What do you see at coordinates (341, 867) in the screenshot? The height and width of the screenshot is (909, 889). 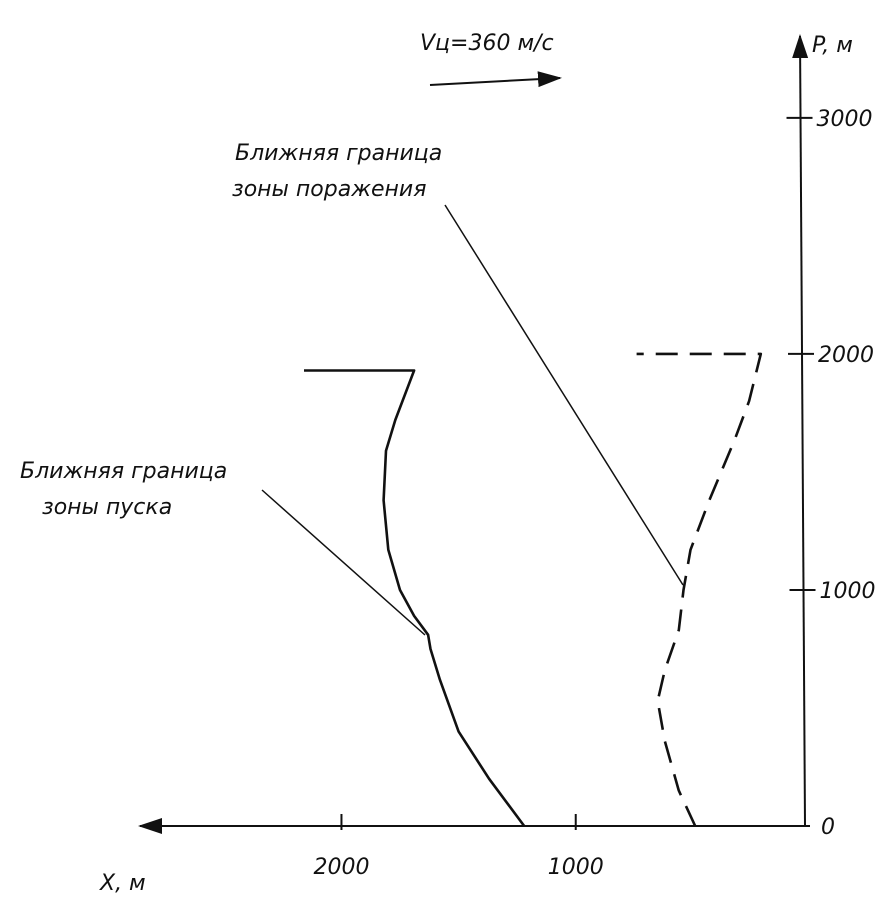 I see `x-tick-label: 2000` at bounding box center [341, 867].